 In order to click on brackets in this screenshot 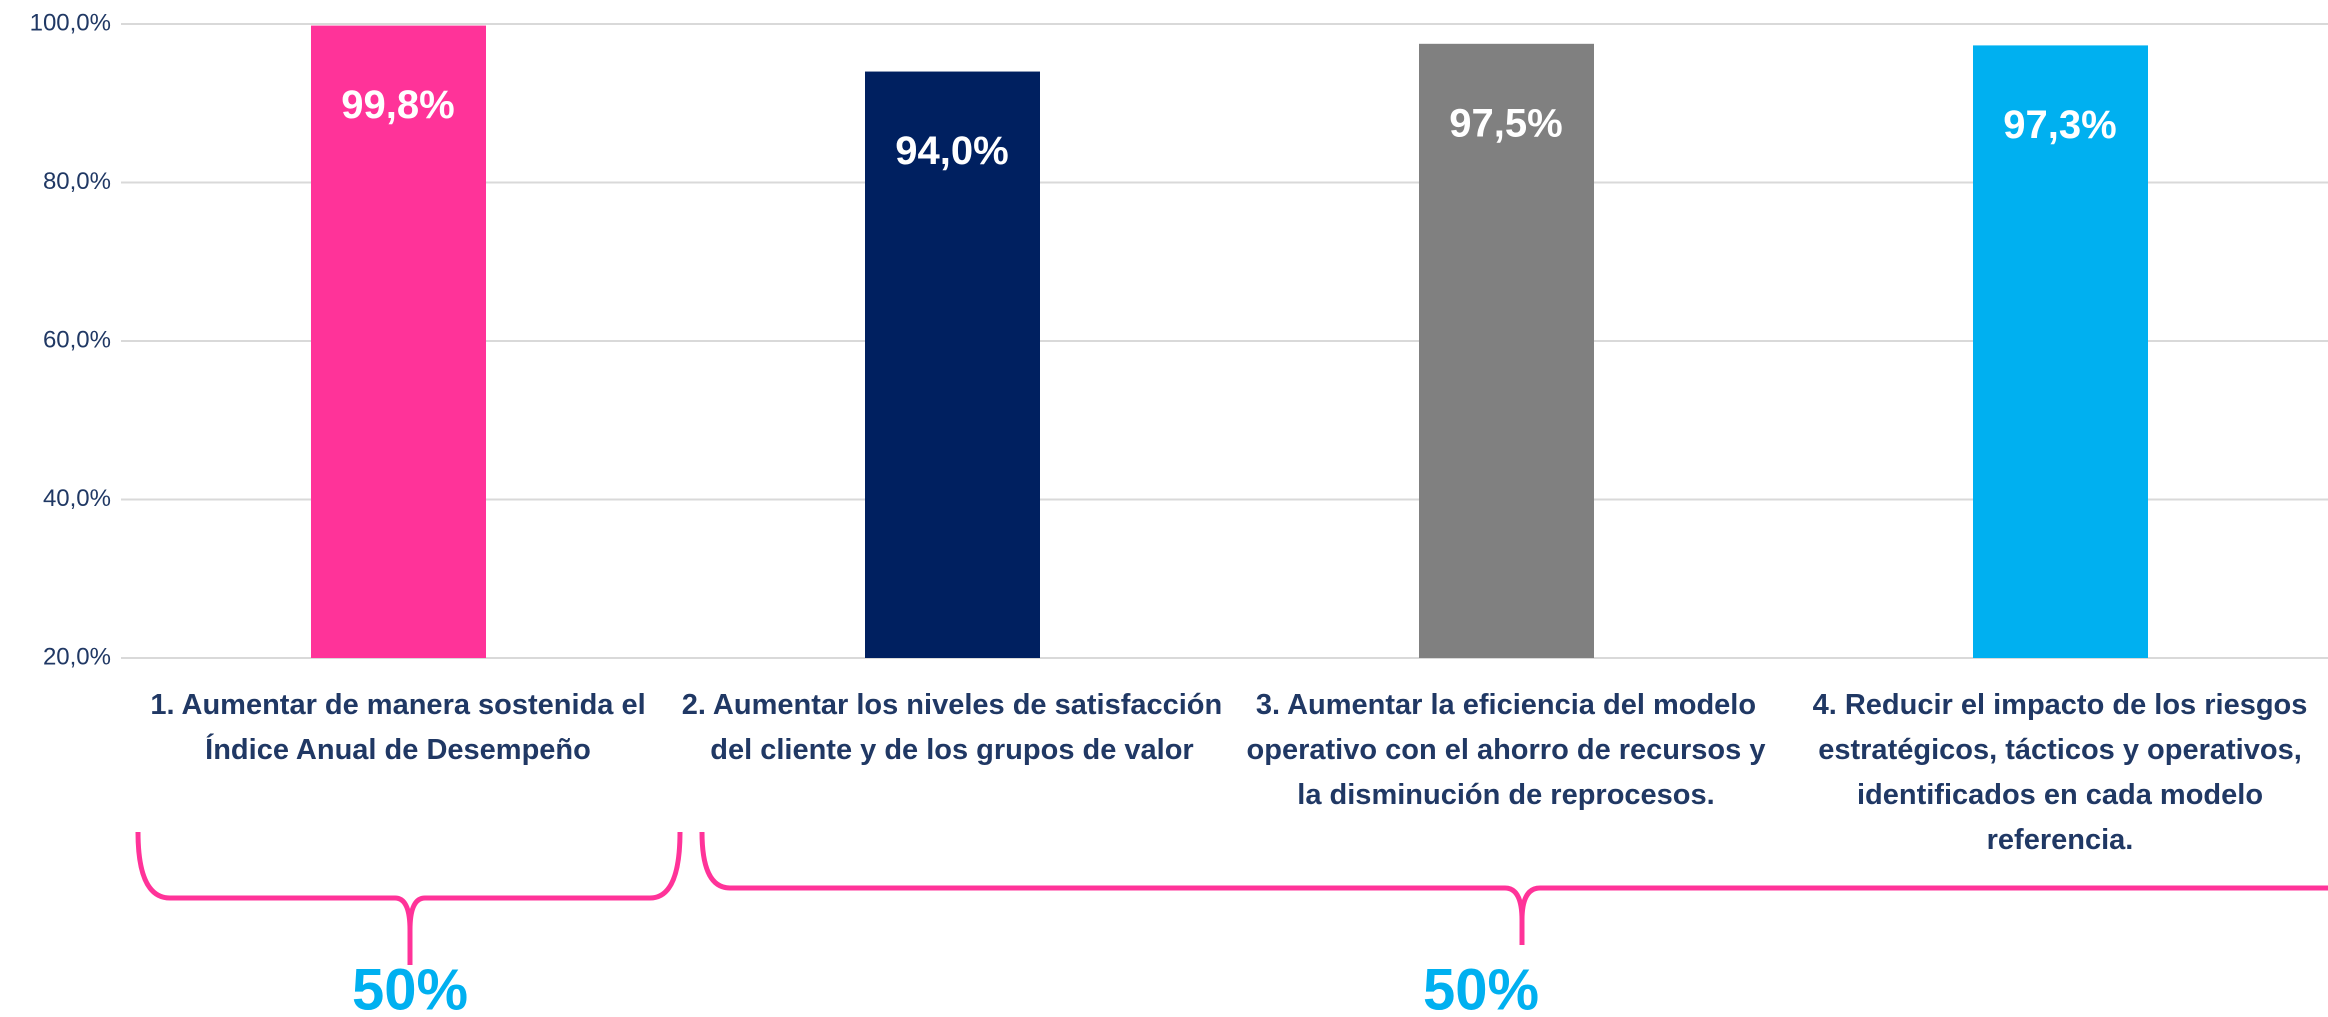, I will do `click(1231, 898)`.